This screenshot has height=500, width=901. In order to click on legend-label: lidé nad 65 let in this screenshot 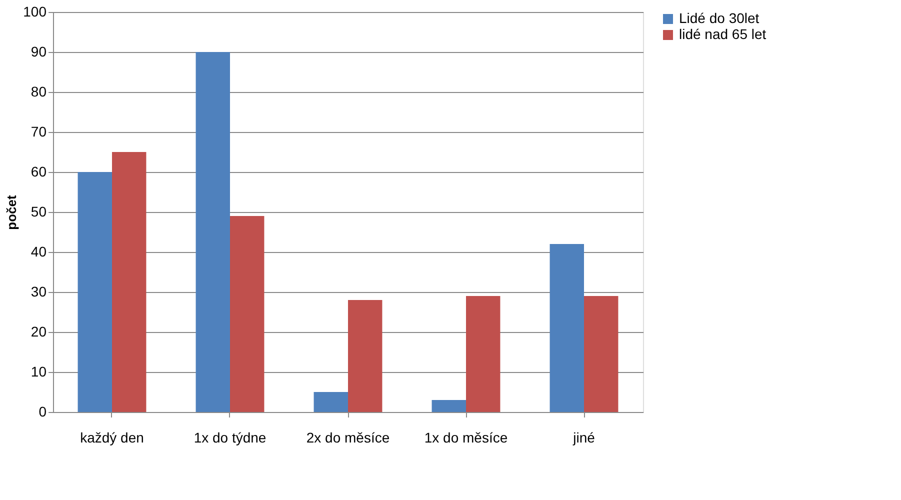, I will do `click(722, 34)`.